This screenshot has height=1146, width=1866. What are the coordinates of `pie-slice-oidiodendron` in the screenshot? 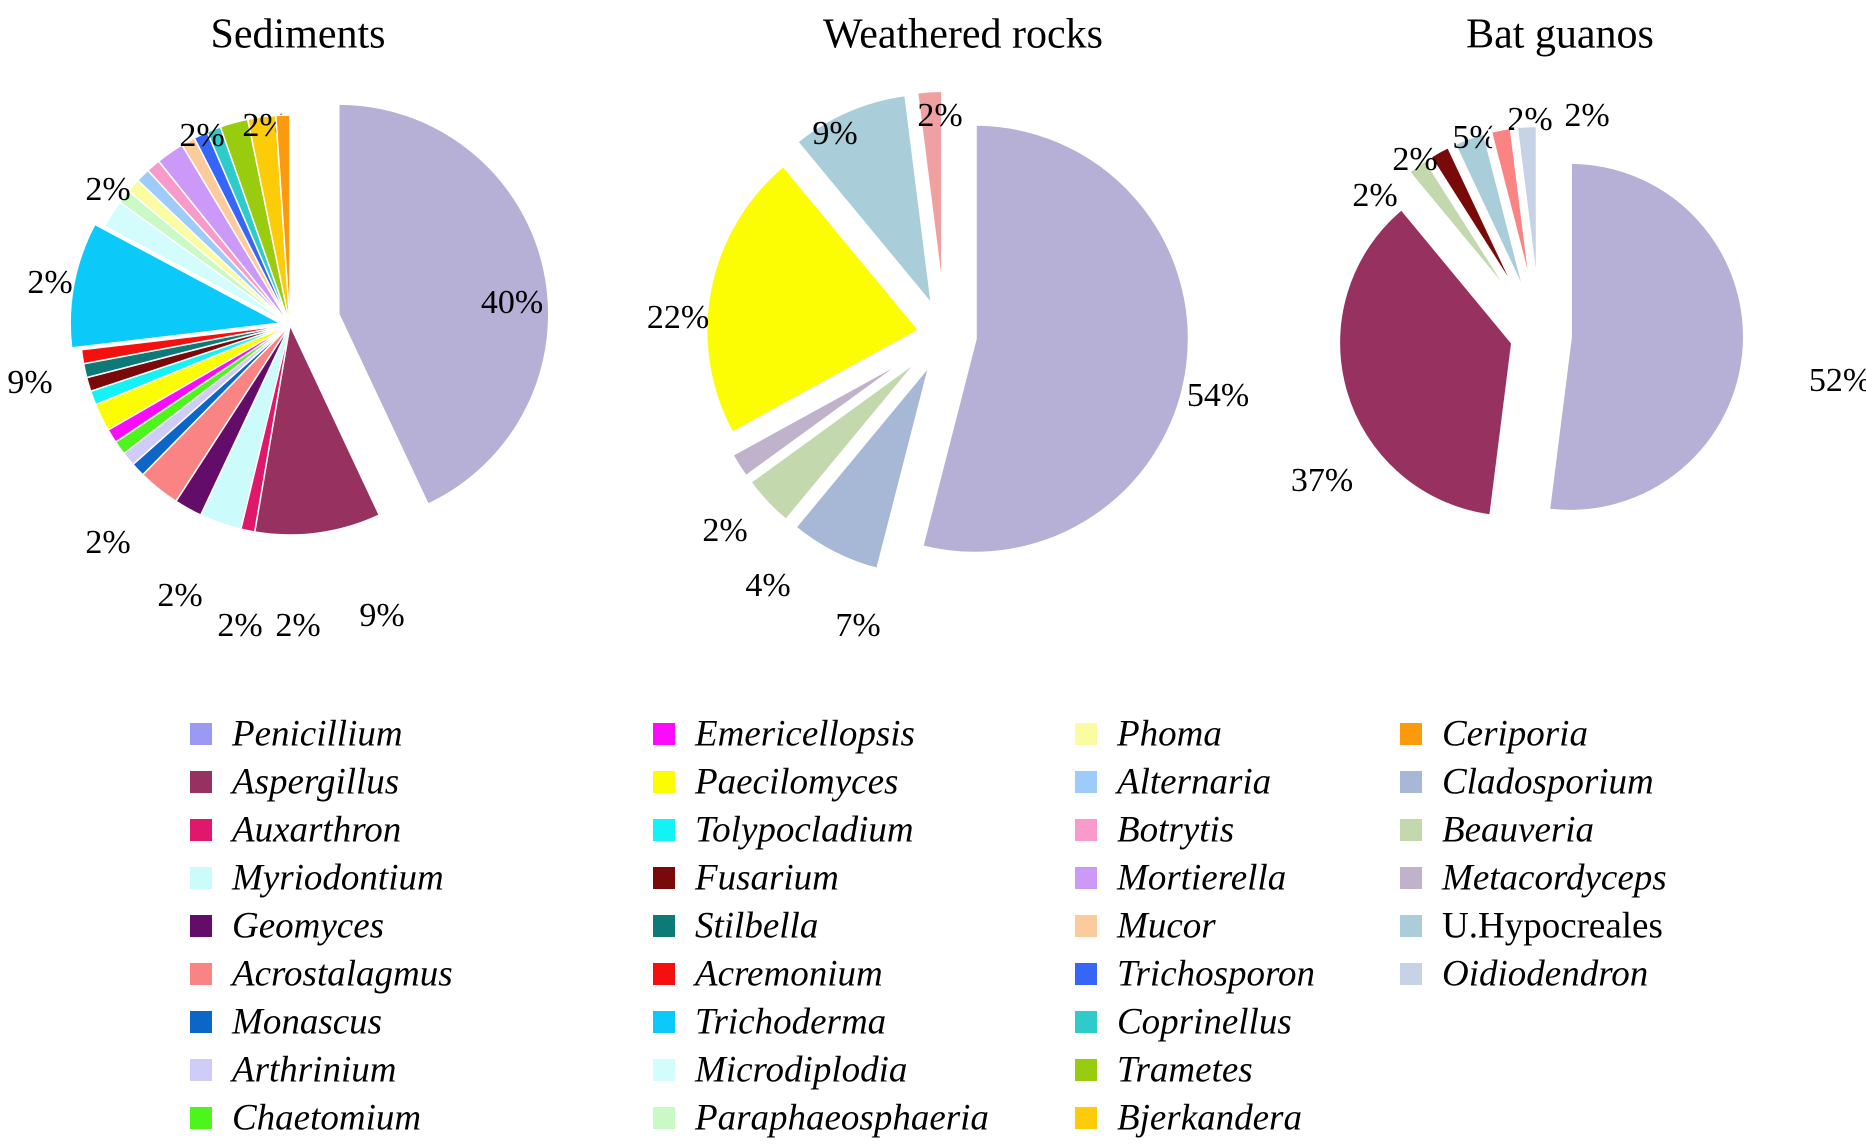 It's located at (1526, 212).